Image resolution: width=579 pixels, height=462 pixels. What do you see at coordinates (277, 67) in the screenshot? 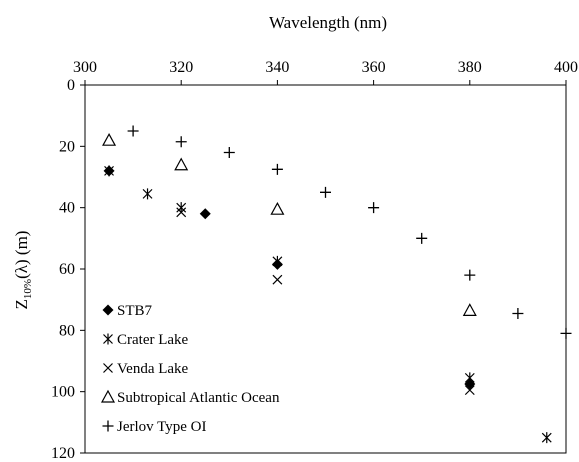
I see `x-tick-label: 340` at bounding box center [277, 67].